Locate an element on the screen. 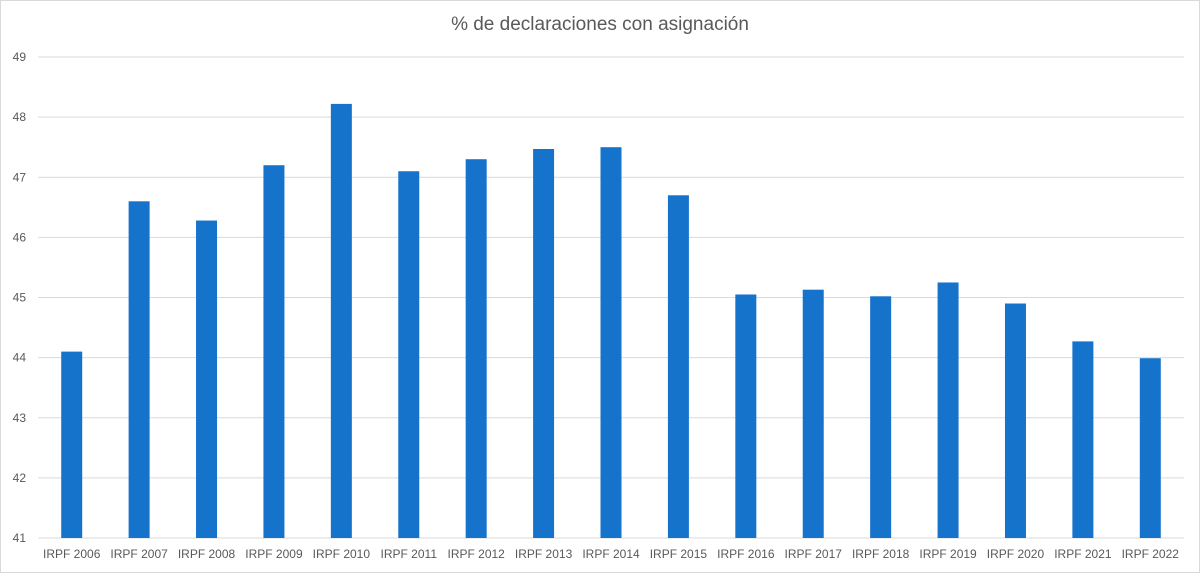 This screenshot has width=1200, height=573. x-tick-label: IRPF 2013 is located at coordinates (544, 554).